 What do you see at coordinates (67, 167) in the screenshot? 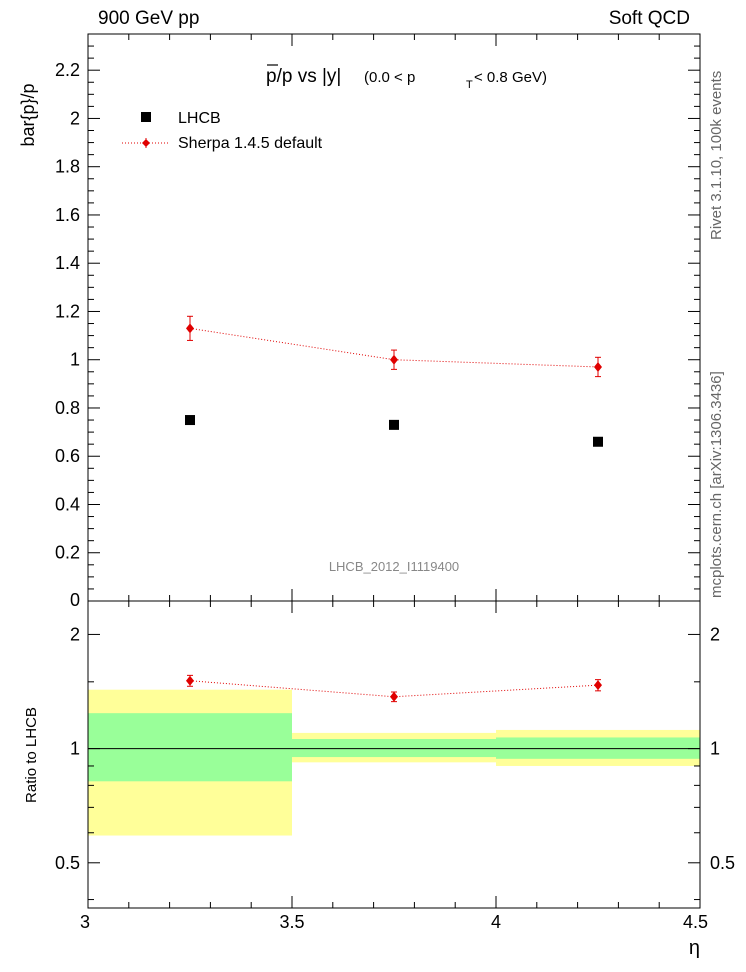
I see `main-y-tick-label: 1.8` at bounding box center [67, 167].